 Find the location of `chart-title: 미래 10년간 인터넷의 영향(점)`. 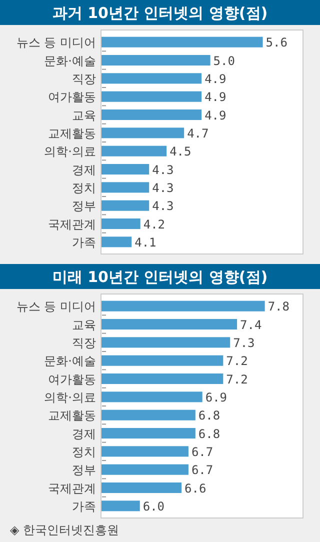

chart-title: 미래 10년간 인터넷의 영향(점) is located at coordinates (160, 277).